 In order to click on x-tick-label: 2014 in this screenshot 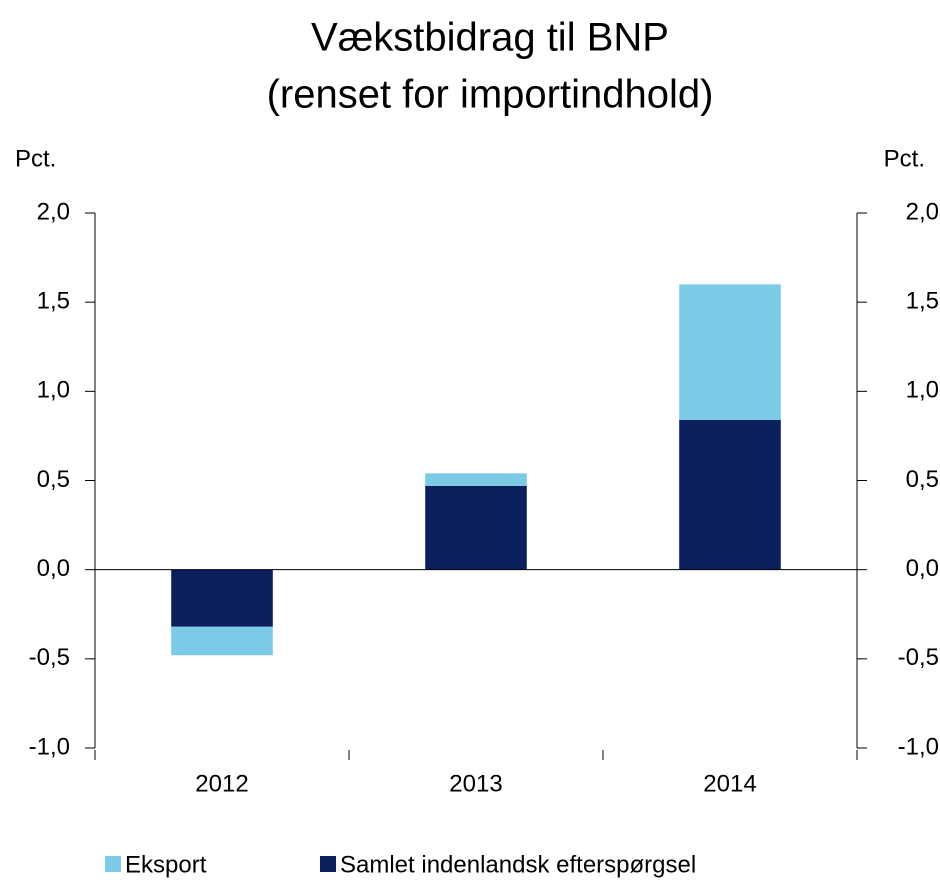, I will do `click(729, 783)`.